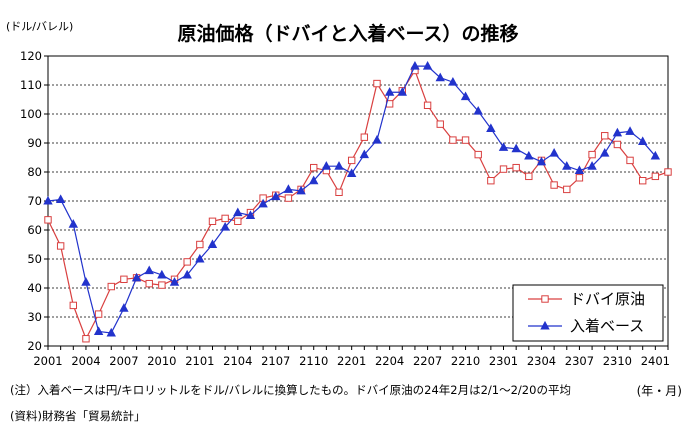  Describe the element at coordinates (34, 259) in the screenshot. I see `y-tick-label: 50` at that location.